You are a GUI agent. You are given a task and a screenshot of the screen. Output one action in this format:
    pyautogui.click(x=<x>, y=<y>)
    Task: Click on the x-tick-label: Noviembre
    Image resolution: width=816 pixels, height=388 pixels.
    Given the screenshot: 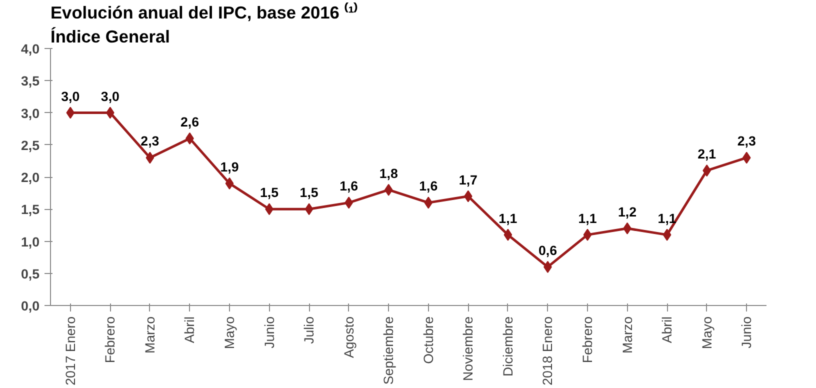 What is the action you would take?
    pyautogui.click(x=468, y=348)
    